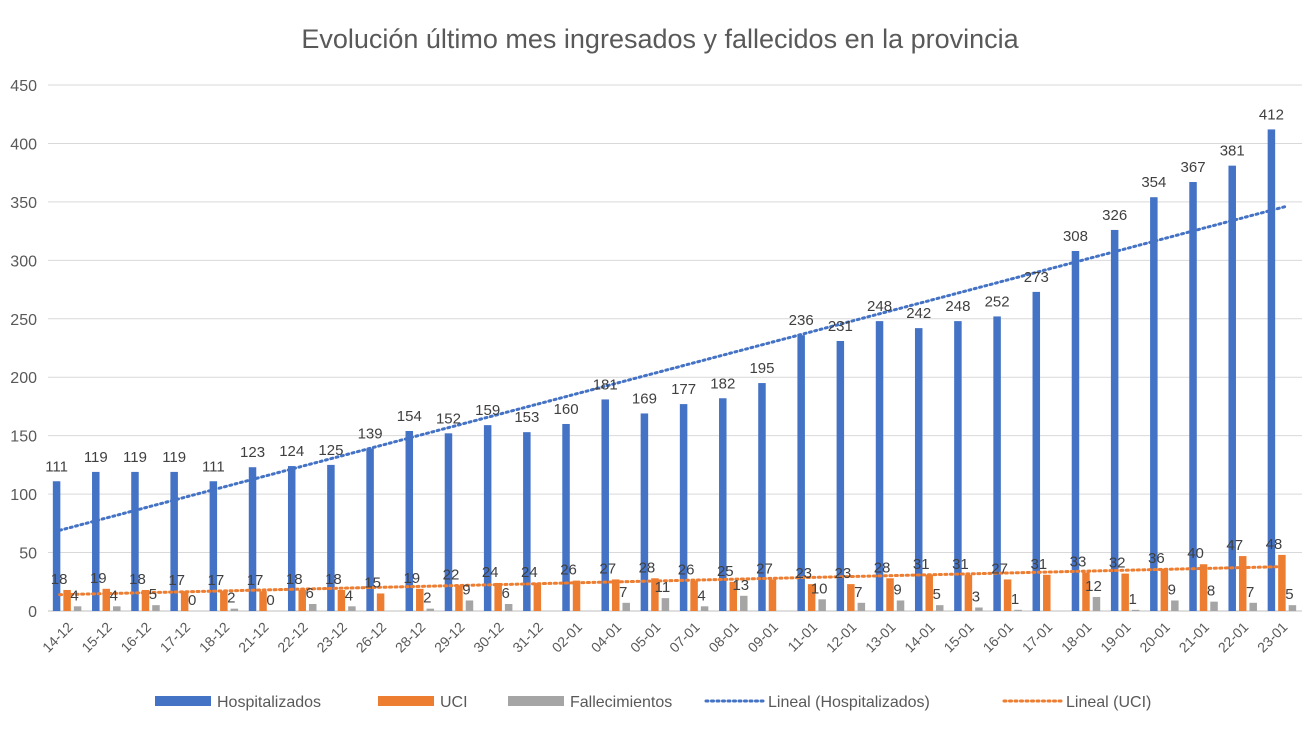 The height and width of the screenshot is (735, 1308). Describe the element at coordinates (1233, 637) in the screenshot. I see `x-tick-label: 22-01` at that location.